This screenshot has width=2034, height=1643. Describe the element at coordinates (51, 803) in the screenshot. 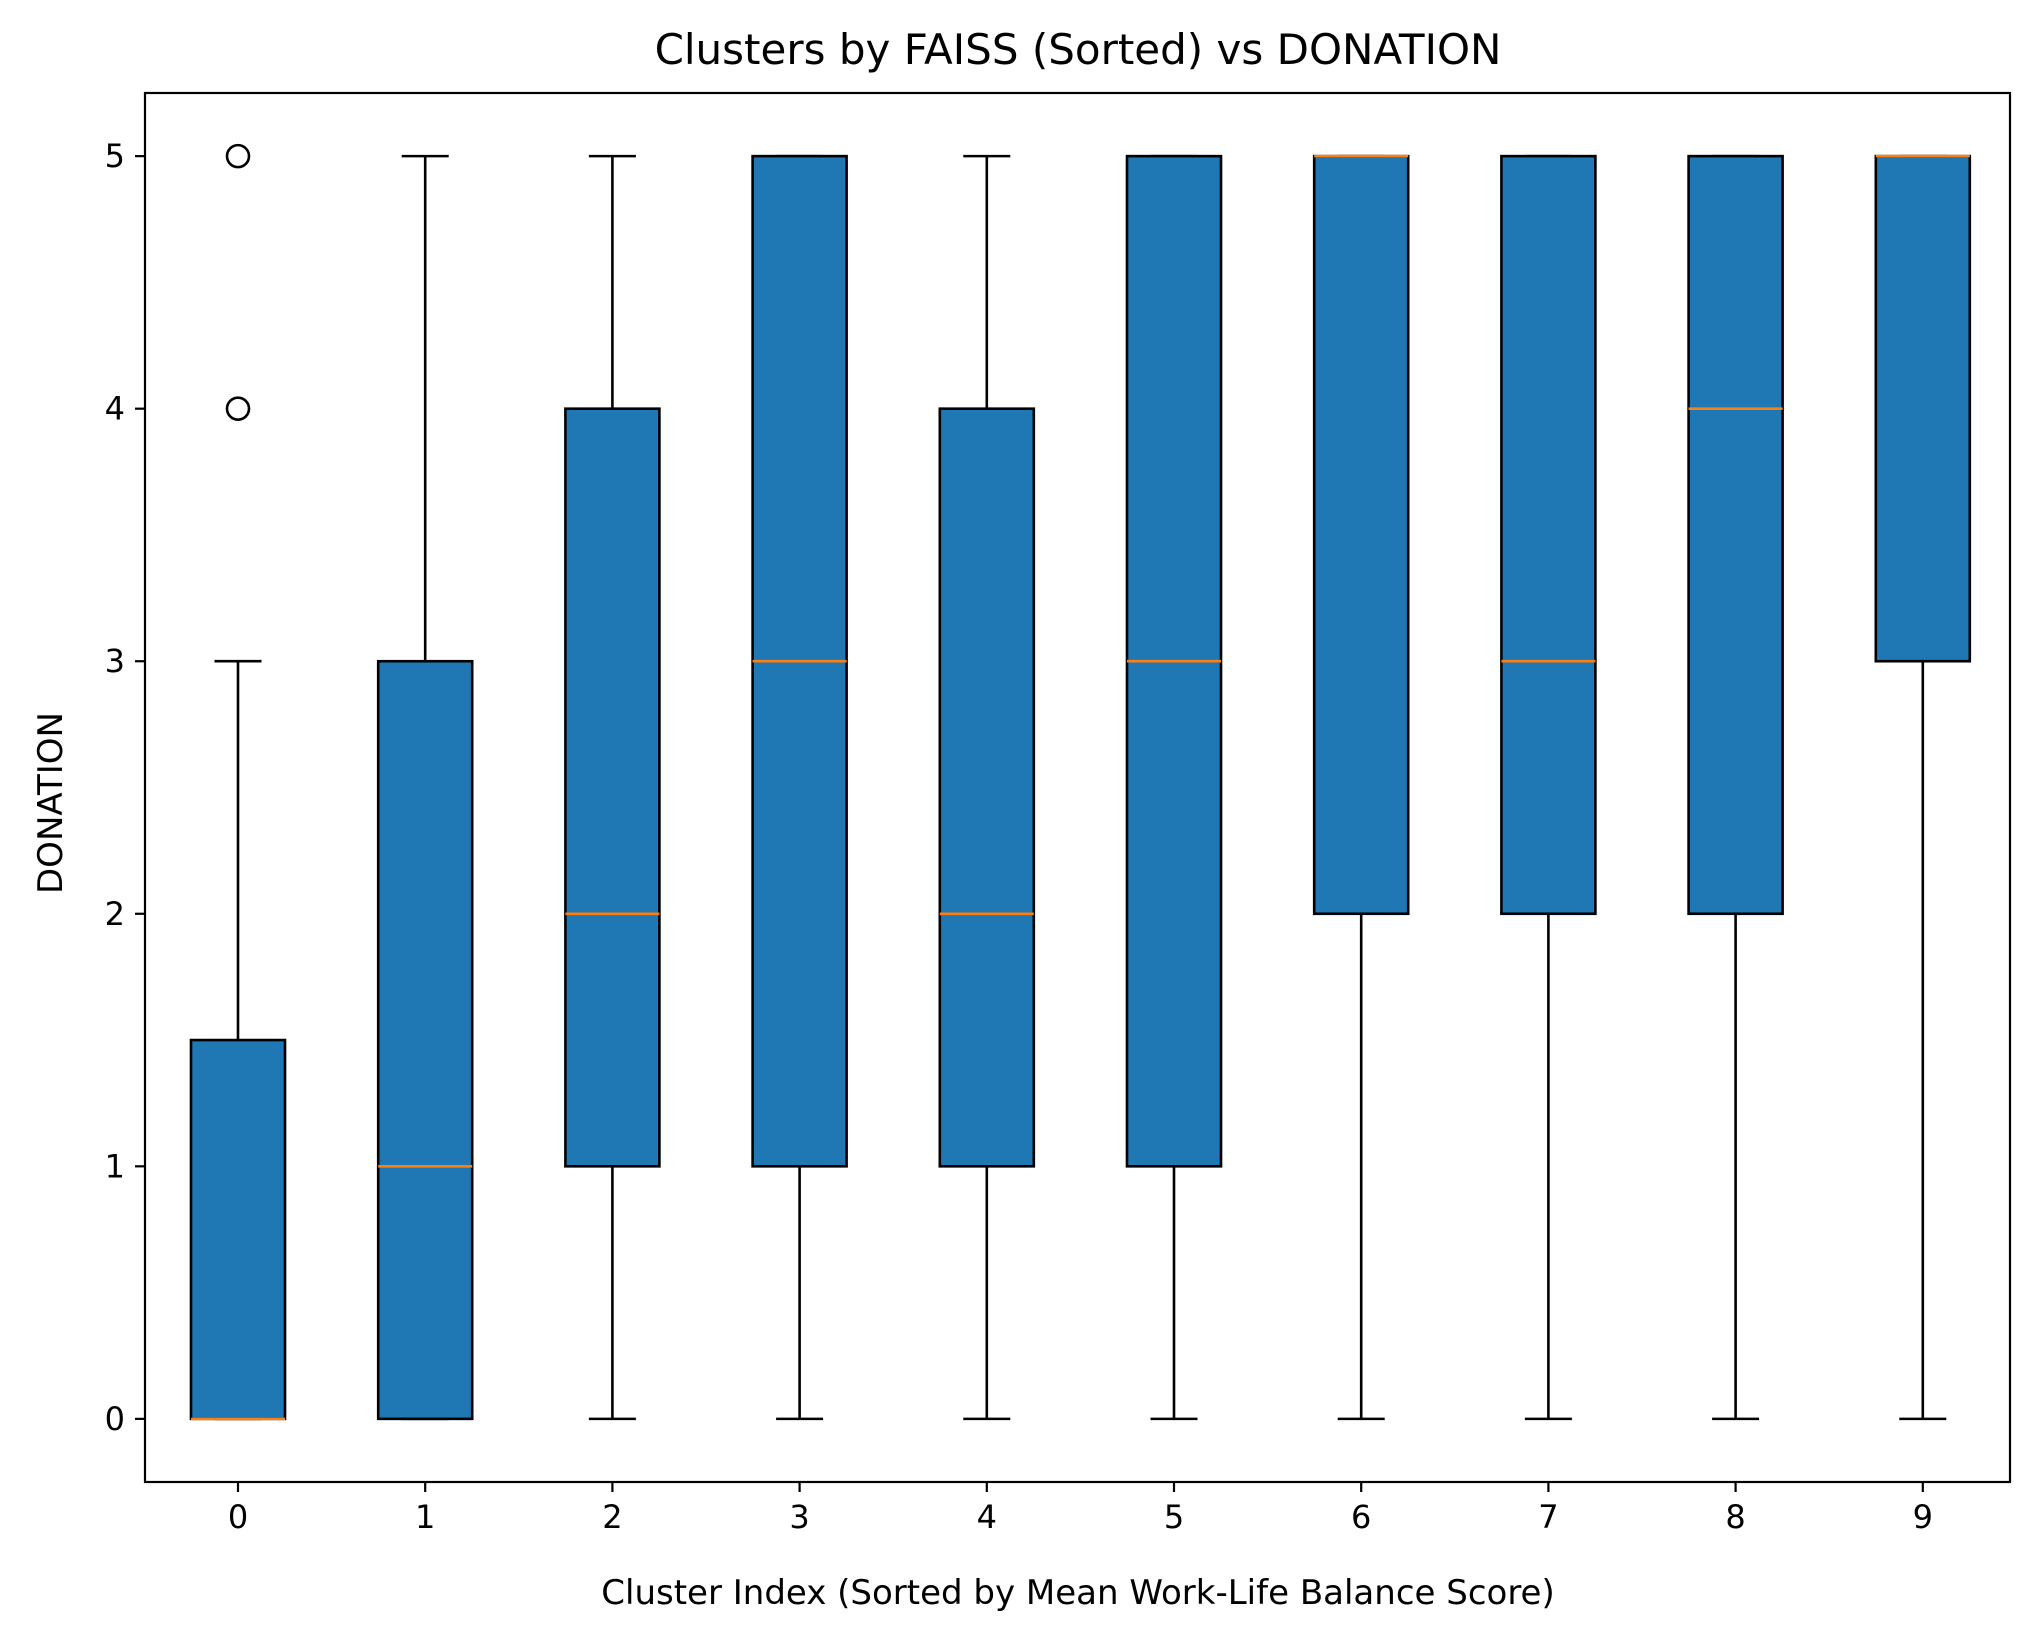

I see `y-axis-label: DONATION` at that location.